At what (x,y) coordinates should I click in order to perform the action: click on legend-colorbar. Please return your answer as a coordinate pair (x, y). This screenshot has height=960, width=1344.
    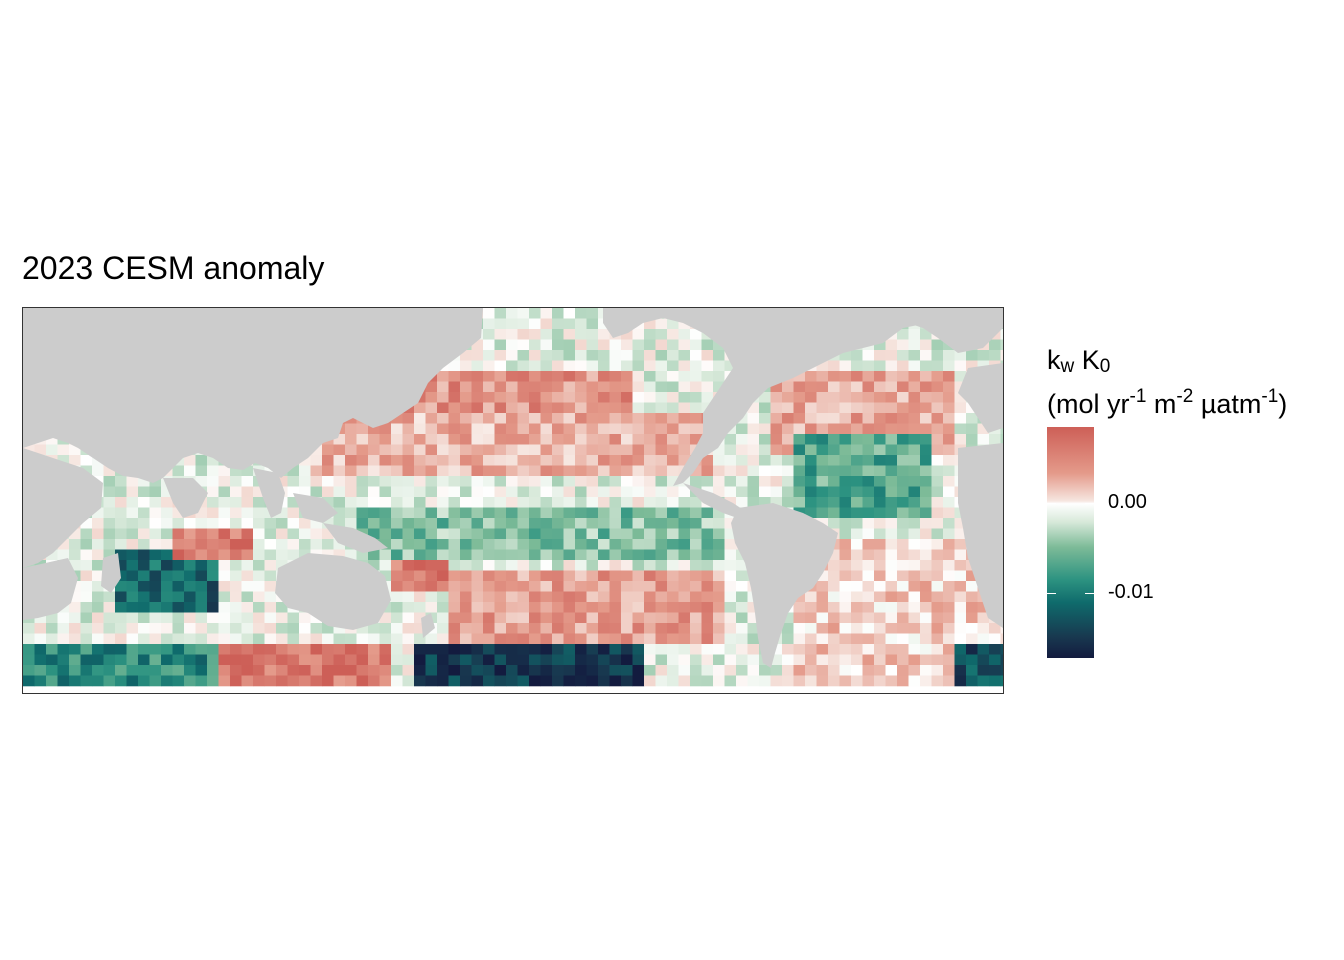
    Looking at the image, I should click on (1070, 542).